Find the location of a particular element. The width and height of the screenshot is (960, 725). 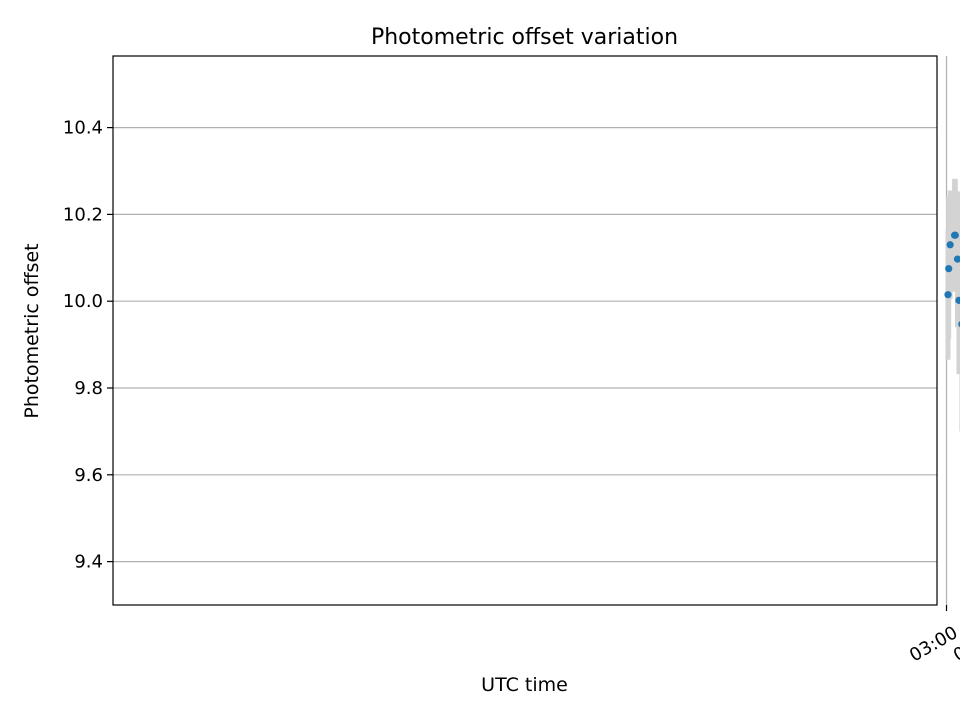

x-axis-label: UTC time is located at coordinates (524, 685).